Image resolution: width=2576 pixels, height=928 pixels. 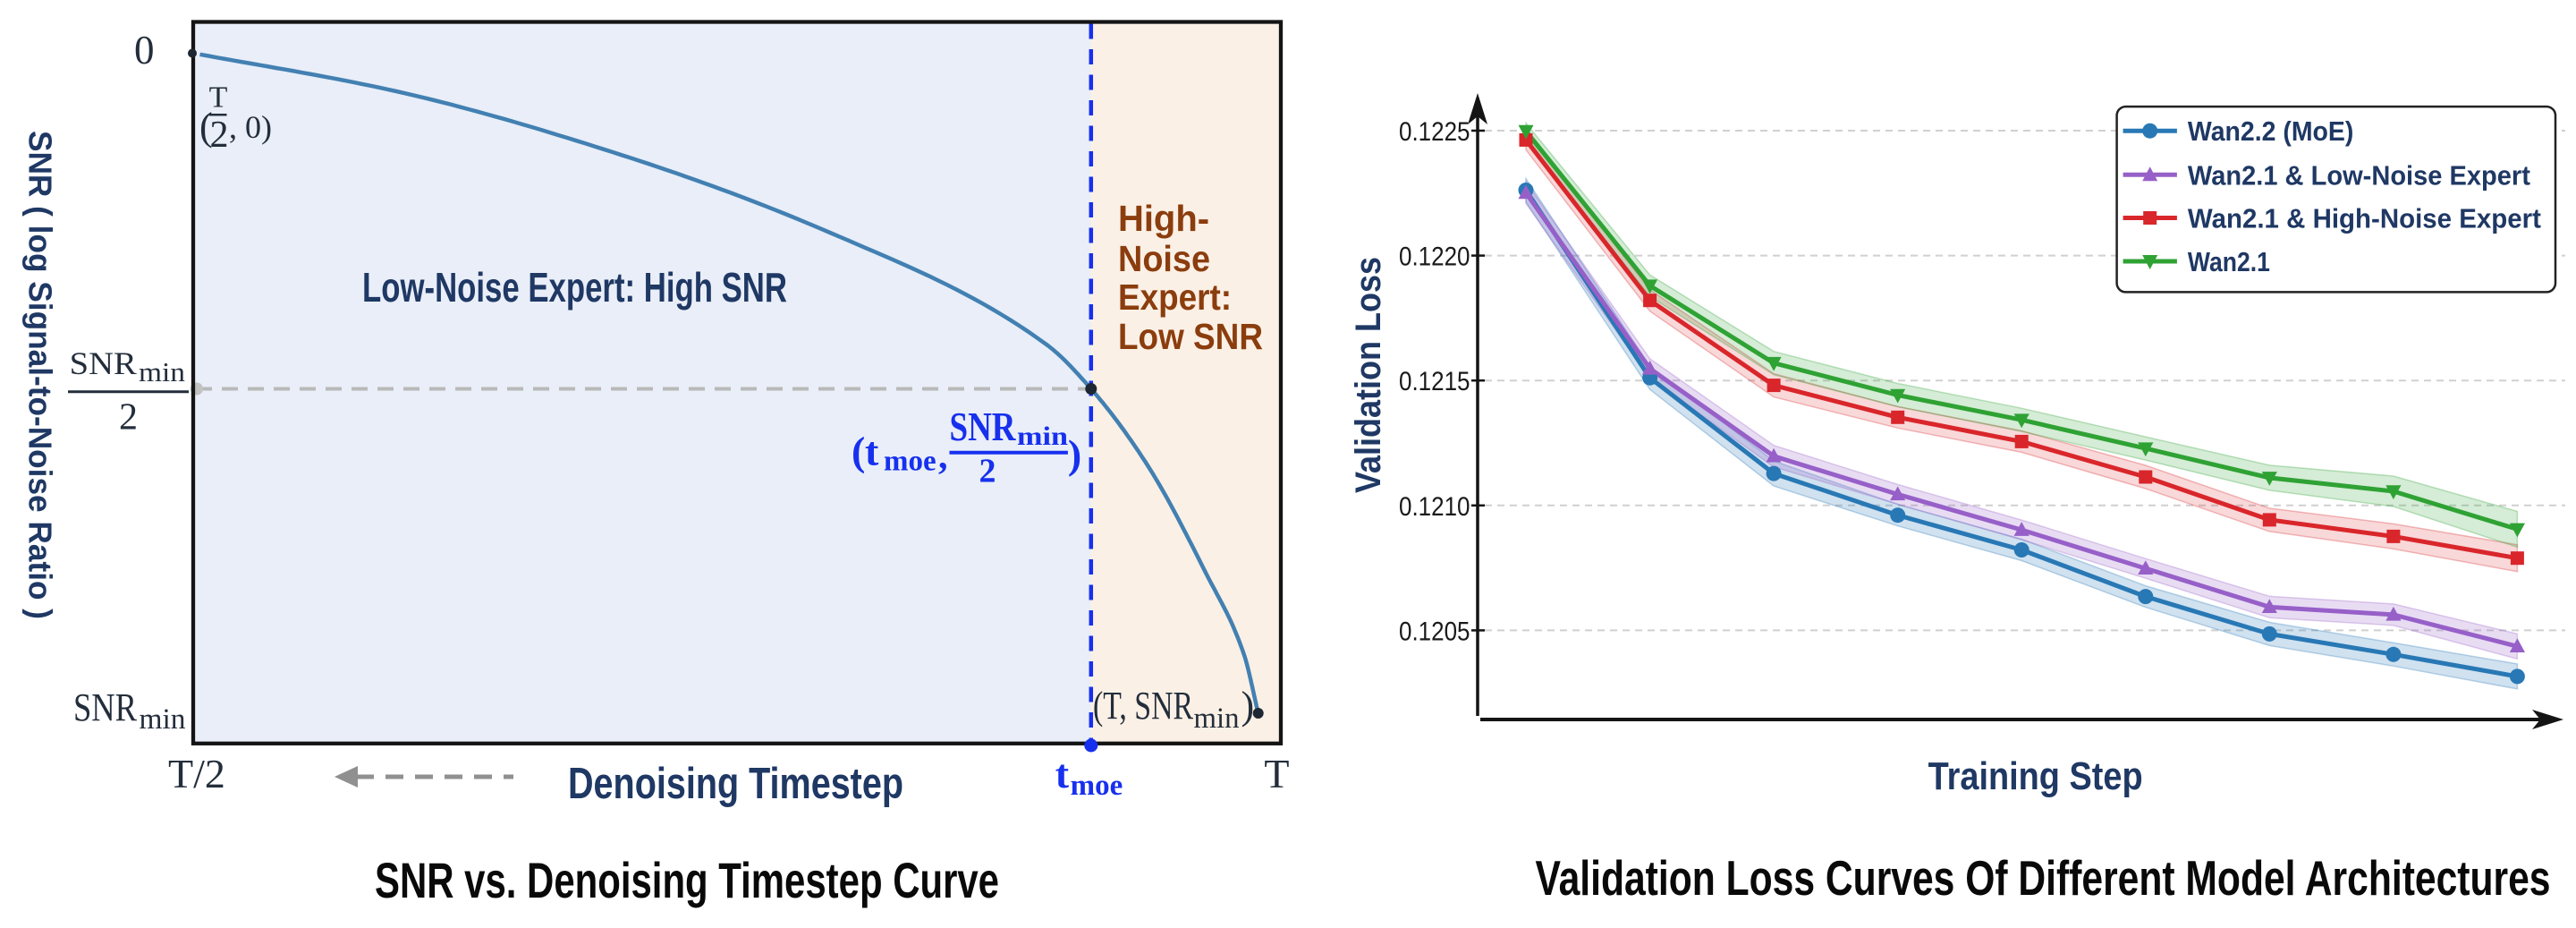 I want to click on svg-text: Low SNR, so click(x=1190, y=336).